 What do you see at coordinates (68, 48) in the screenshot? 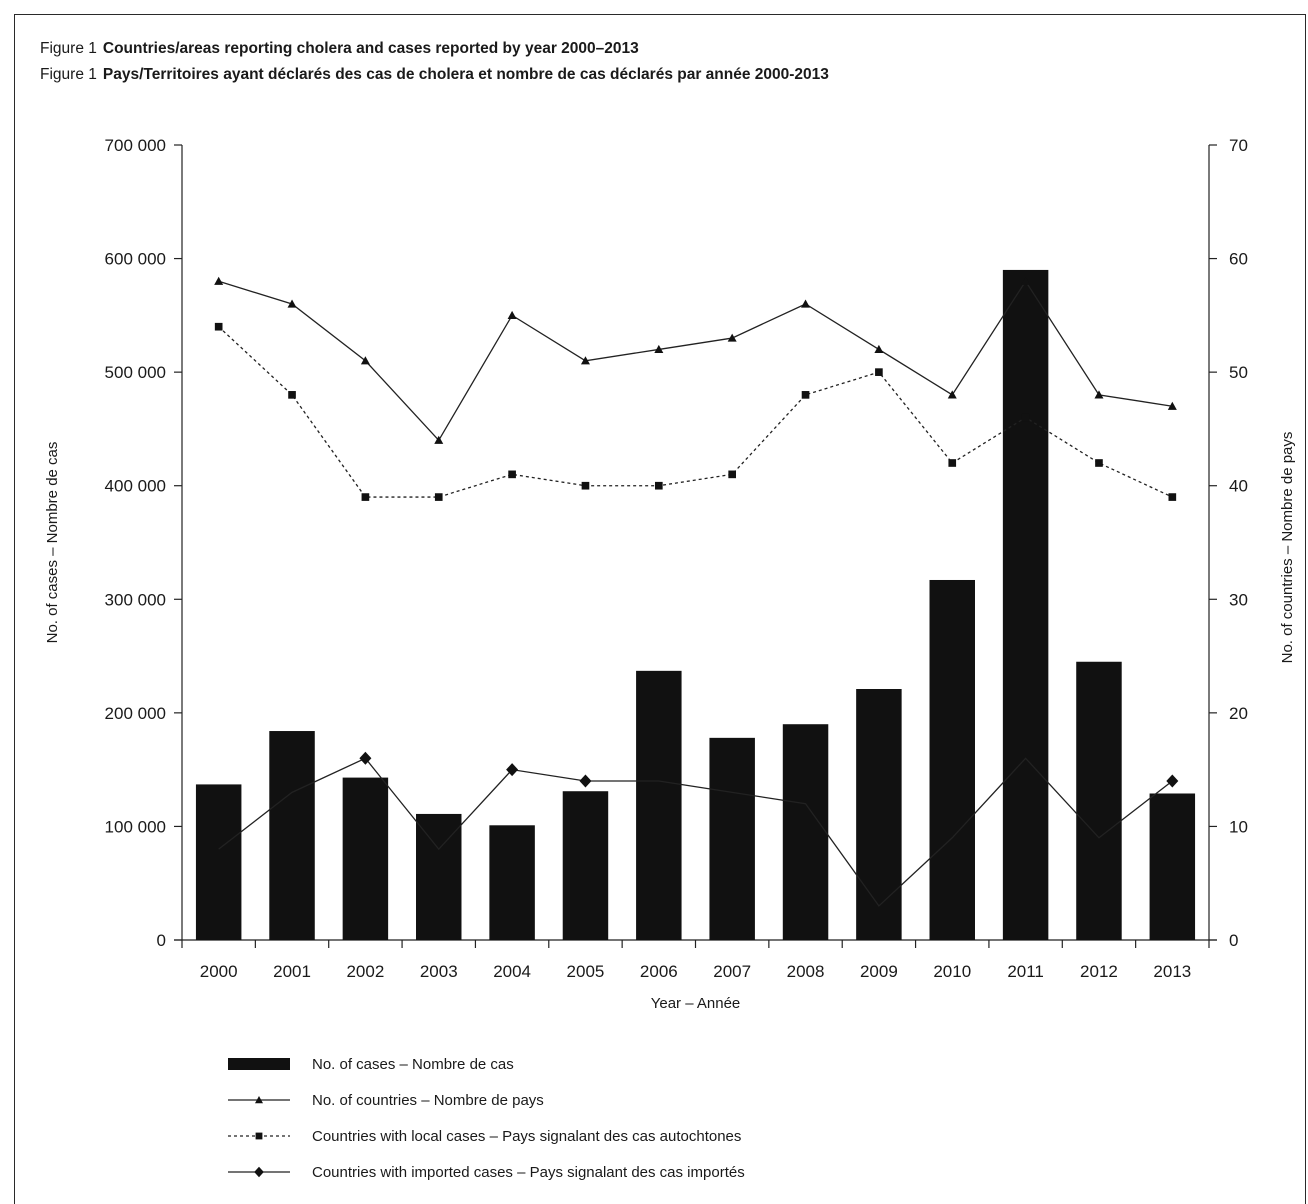
I see `figure-label-en: Figure 1` at bounding box center [68, 48].